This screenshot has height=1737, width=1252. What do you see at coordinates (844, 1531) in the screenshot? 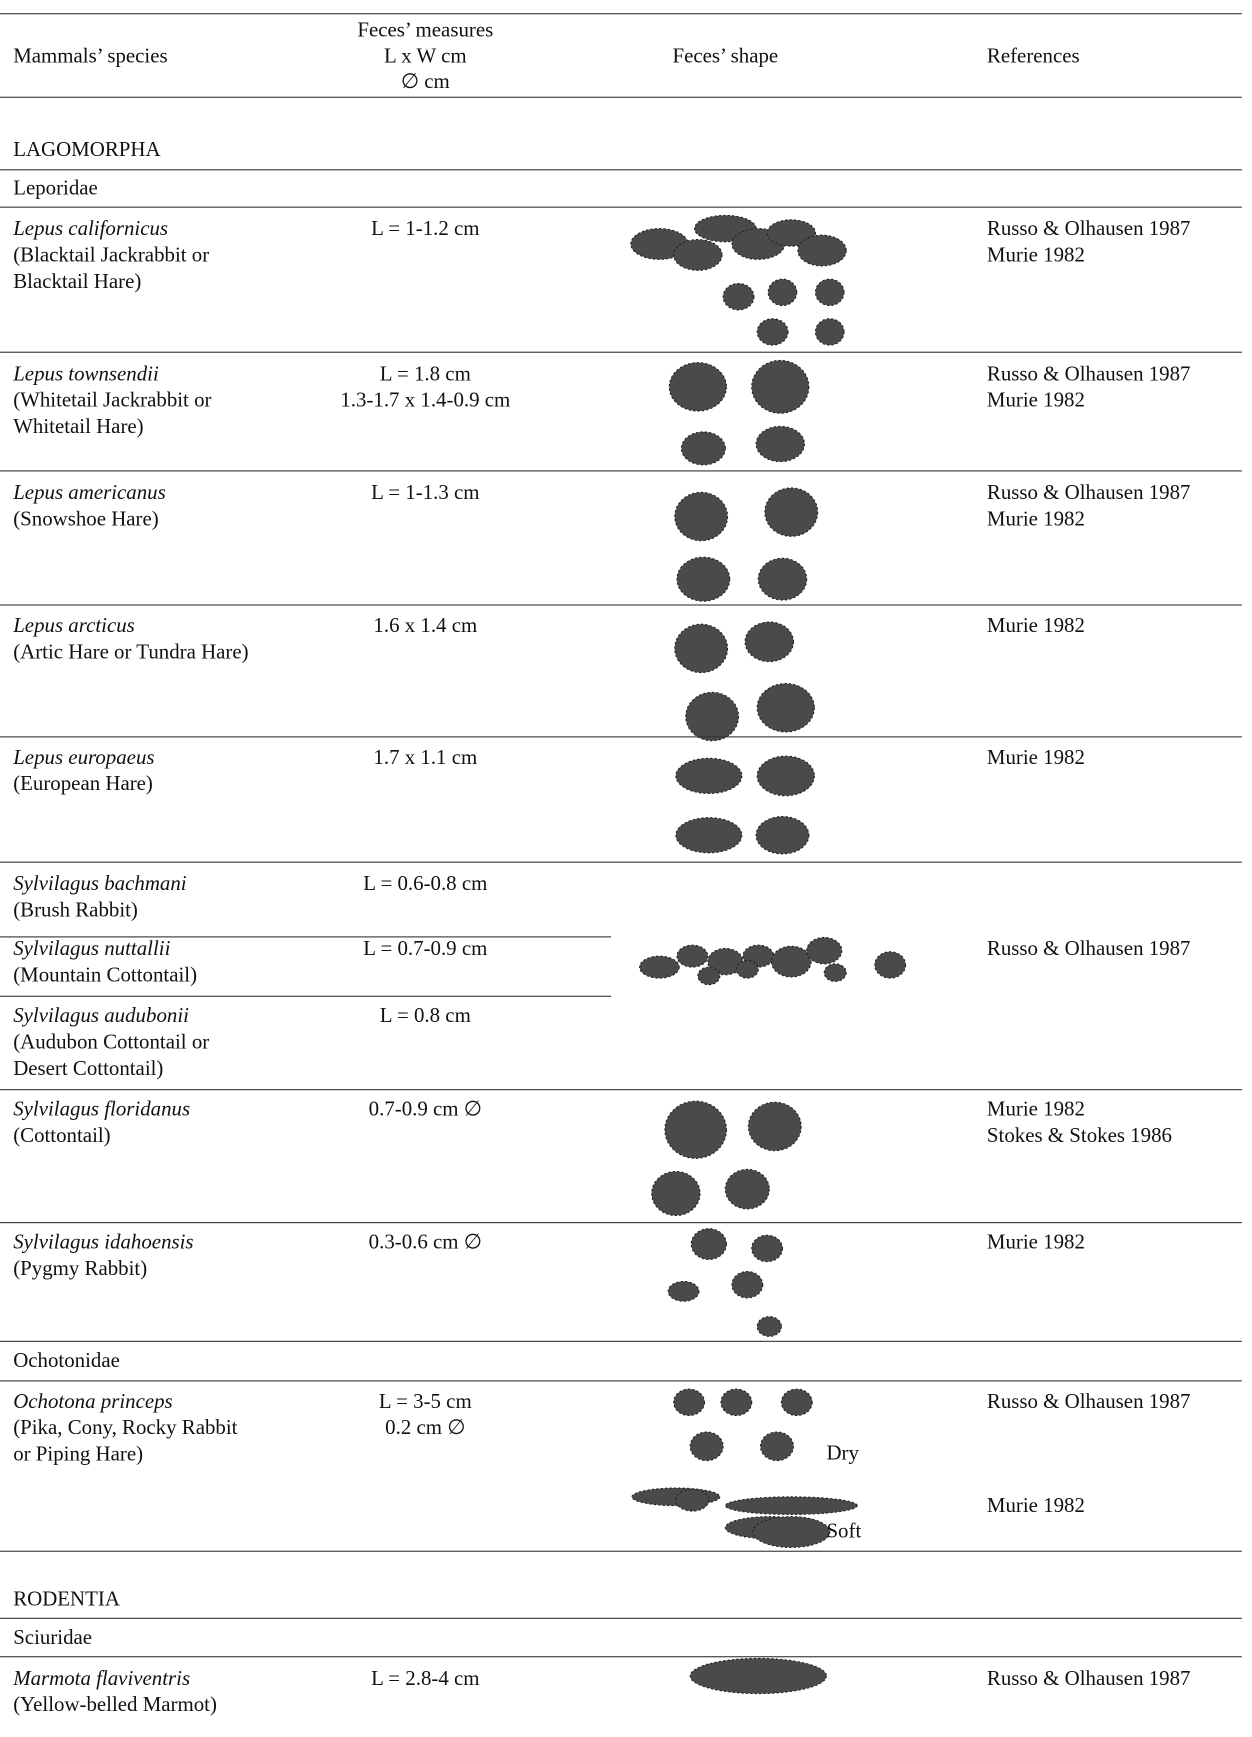
I see `shape-label: Soft` at bounding box center [844, 1531].